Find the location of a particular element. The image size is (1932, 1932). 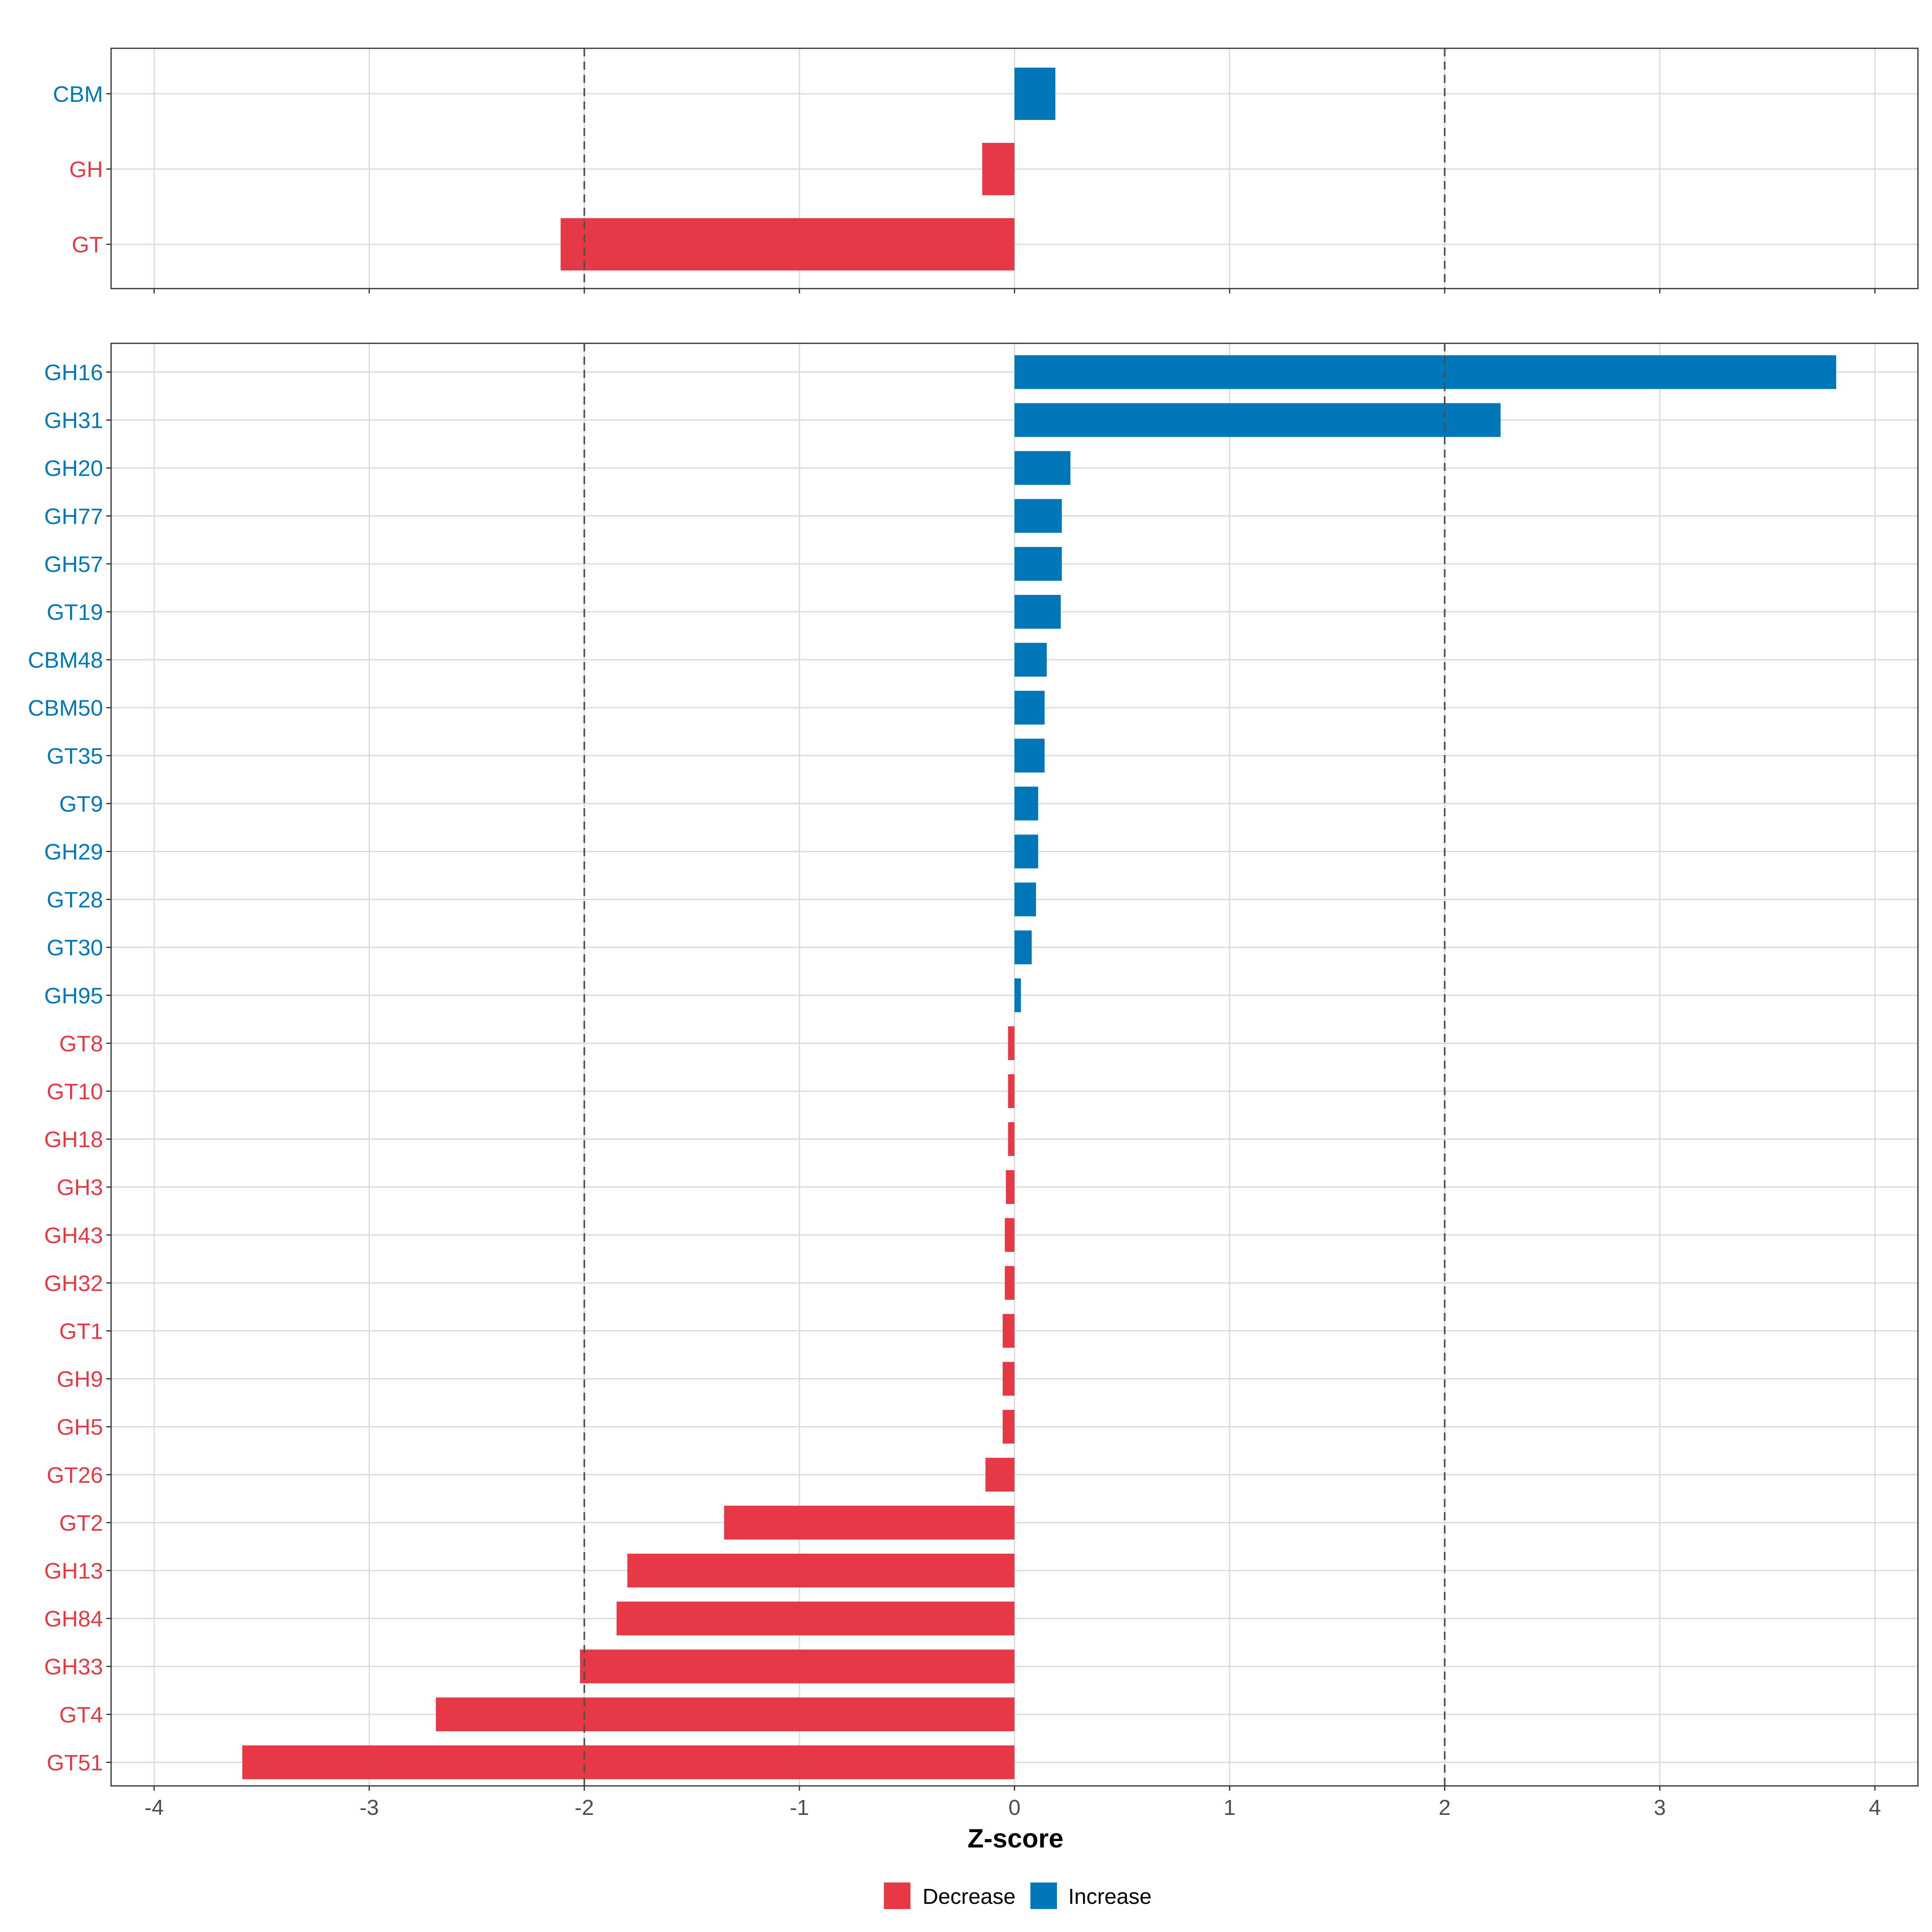

category-label: GT4 is located at coordinates (81, 1714).